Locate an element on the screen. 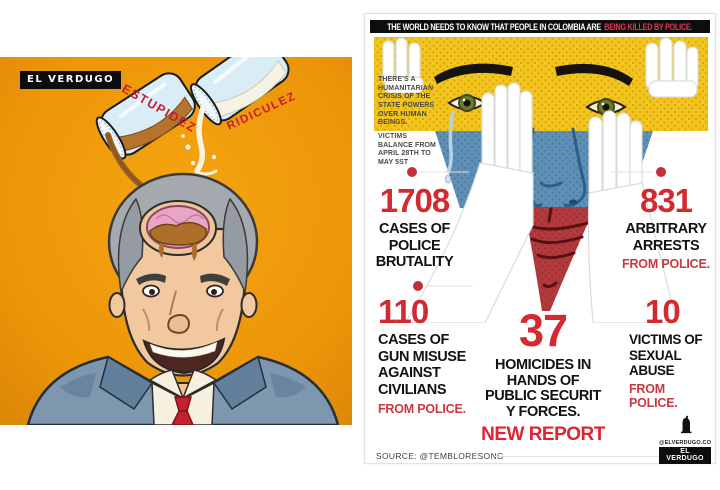  stat-value: 831 is located at coordinates (666, 200).